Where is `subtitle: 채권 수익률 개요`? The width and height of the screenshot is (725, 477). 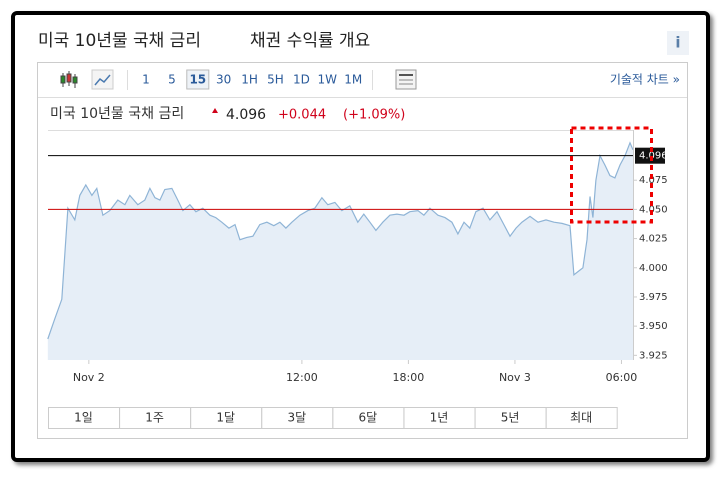
subtitle: 채권 수익률 개요 is located at coordinates (310, 41).